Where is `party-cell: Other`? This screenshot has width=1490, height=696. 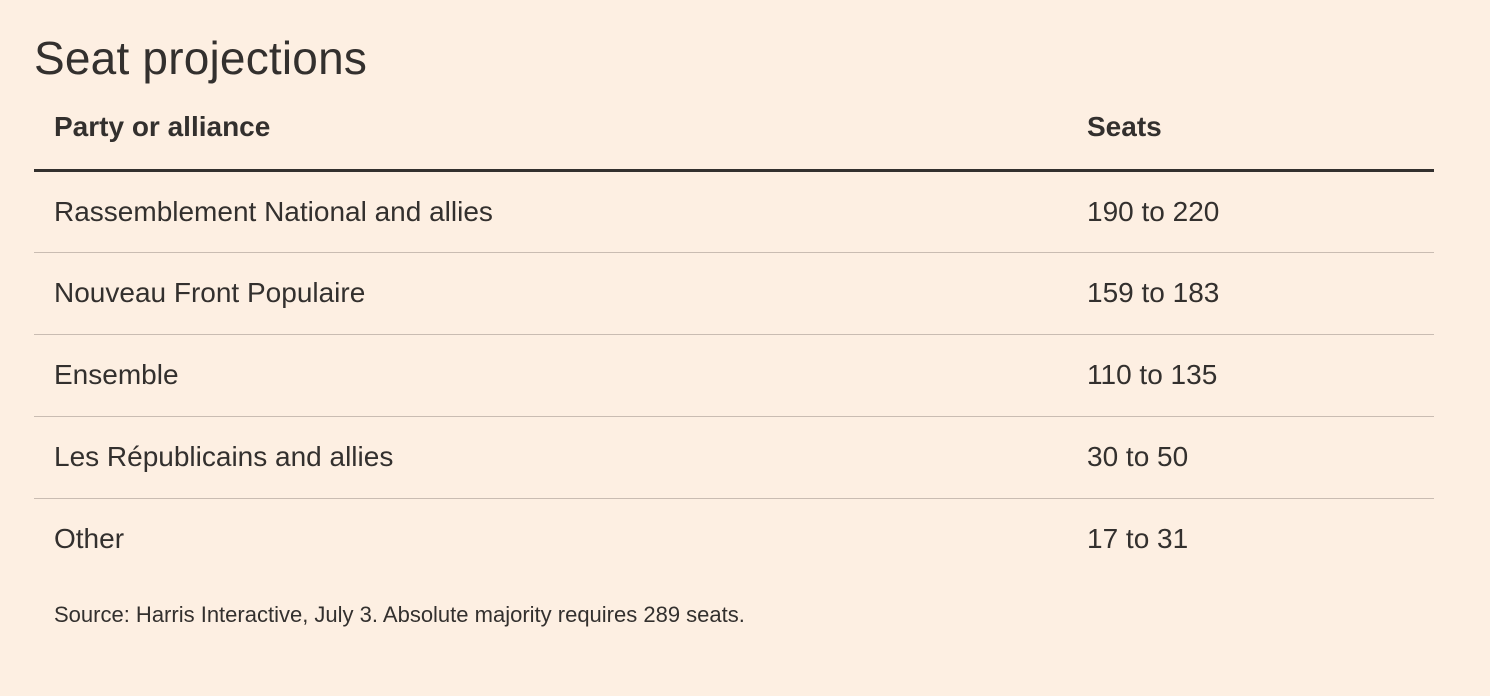
party-cell: Other is located at coordinates (89, 539).